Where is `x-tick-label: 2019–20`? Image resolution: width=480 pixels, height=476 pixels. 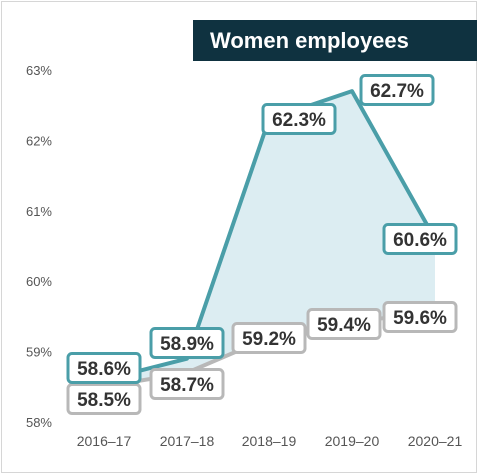
x-tick-label: 2019–20 is located at coordinates (352, 441).